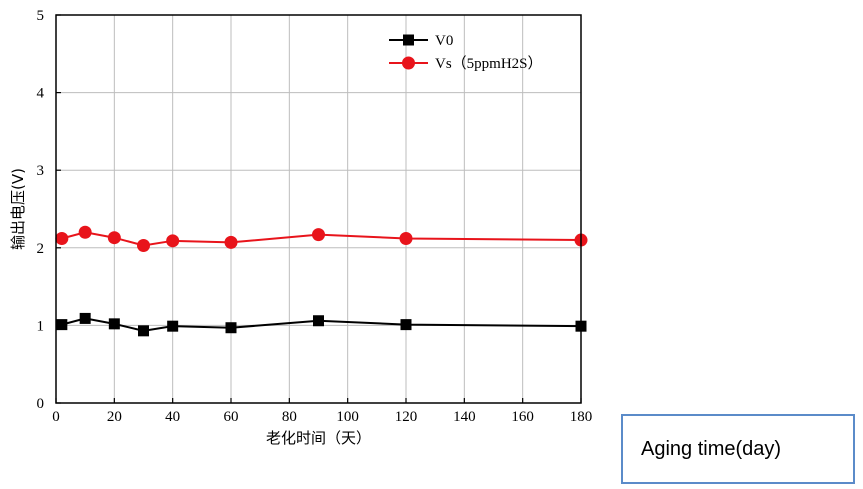  What do you see at coordinates (41, 249) in the screenshot?
I see `y-tick-label: 2` at bounding box center [41, 249].